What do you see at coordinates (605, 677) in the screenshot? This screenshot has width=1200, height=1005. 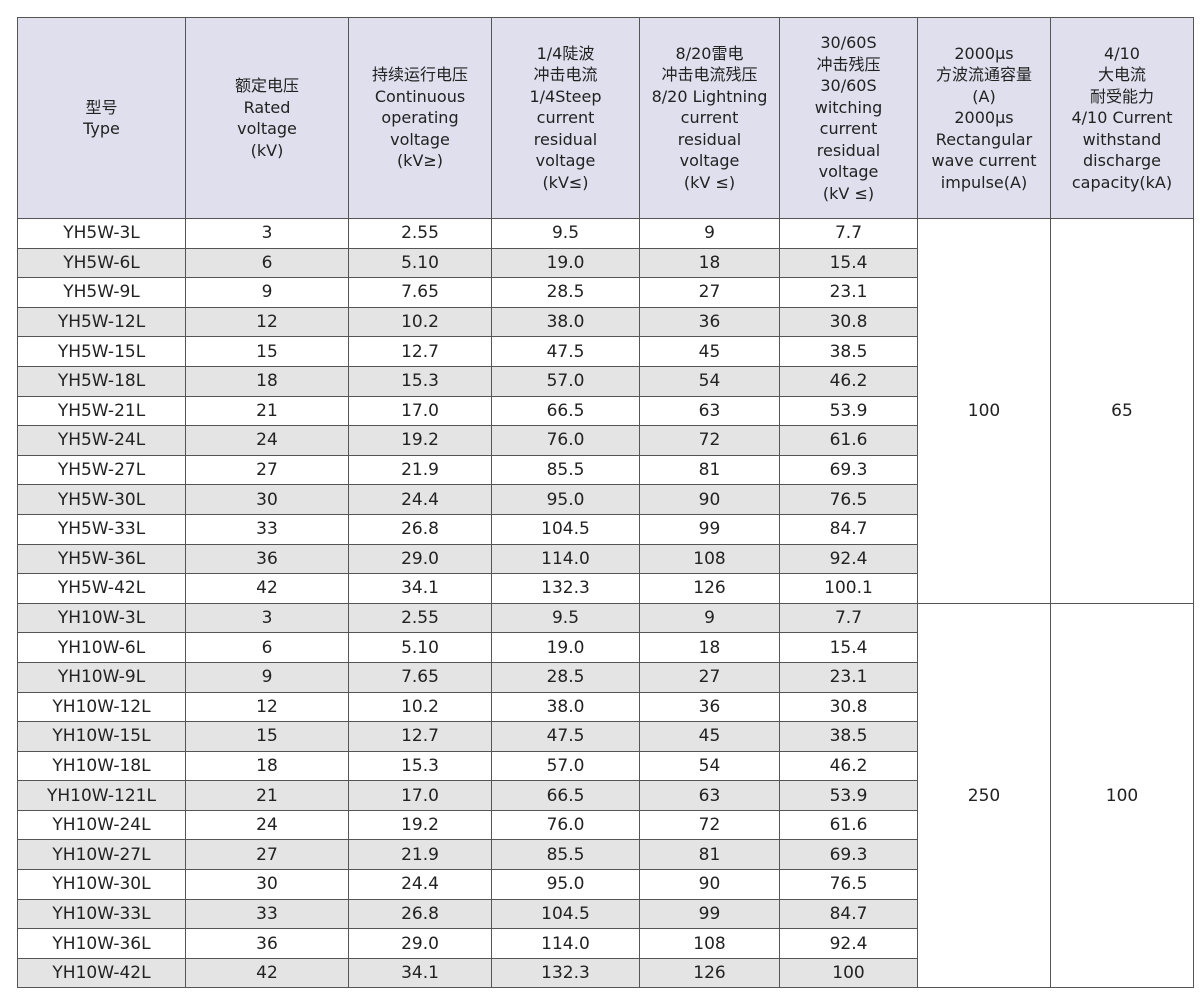 I see `table-row: YH10W-9L 9 7.65 28.5 27 23.1` at bounding box center [605, 677].